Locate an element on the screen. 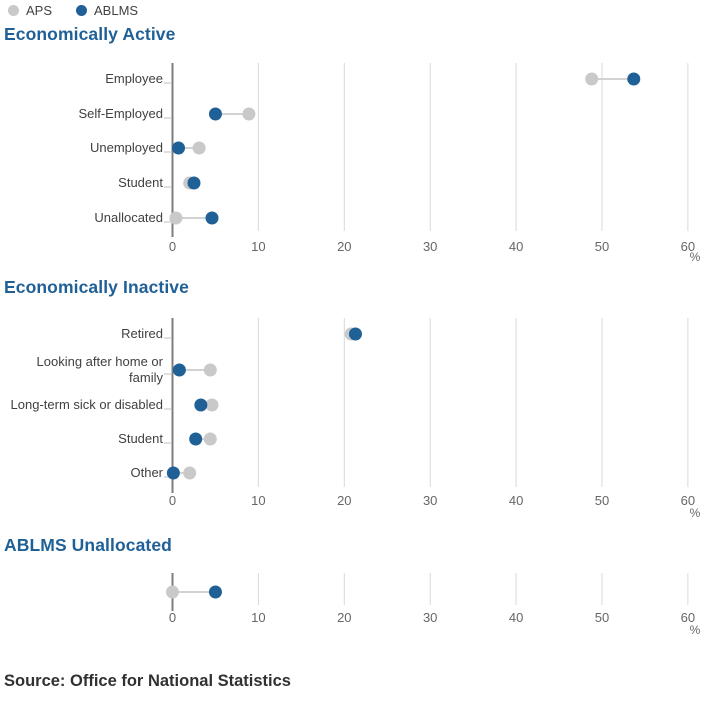 The height and width of the screenshot is (701, 707). category-label: Other is located at coordinates (146, 473).